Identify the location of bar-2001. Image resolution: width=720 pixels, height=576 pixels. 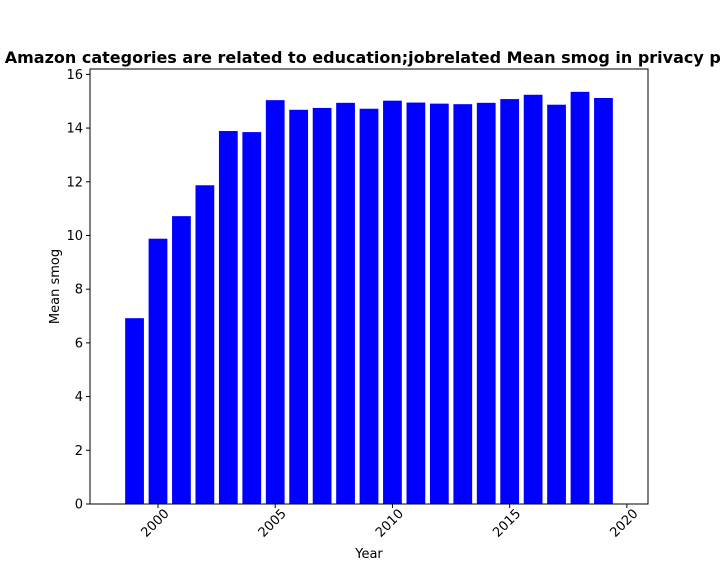
(181, 360).